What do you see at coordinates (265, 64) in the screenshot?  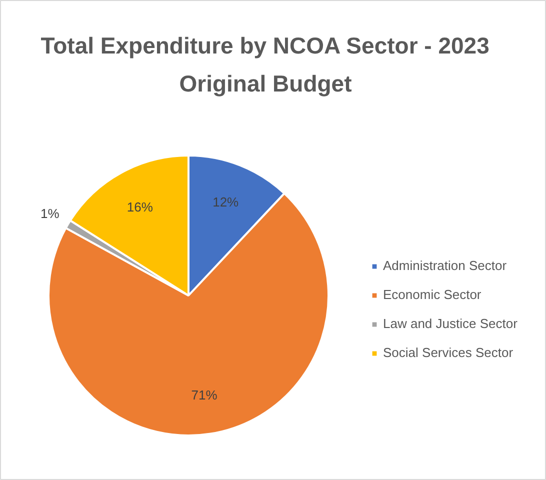 I see `chart-title: Total Expenditure by NCOA Sector - 2023 Original Budget` at bounding box center [265, 64].